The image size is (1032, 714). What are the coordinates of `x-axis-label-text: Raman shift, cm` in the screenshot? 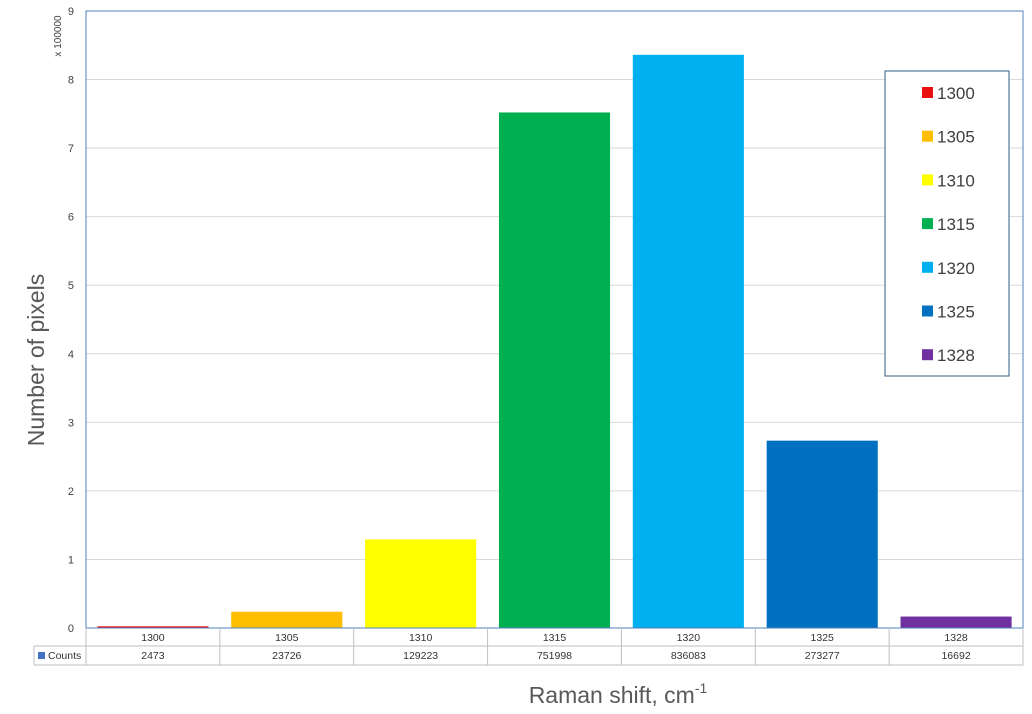 It's located at (612, 695).